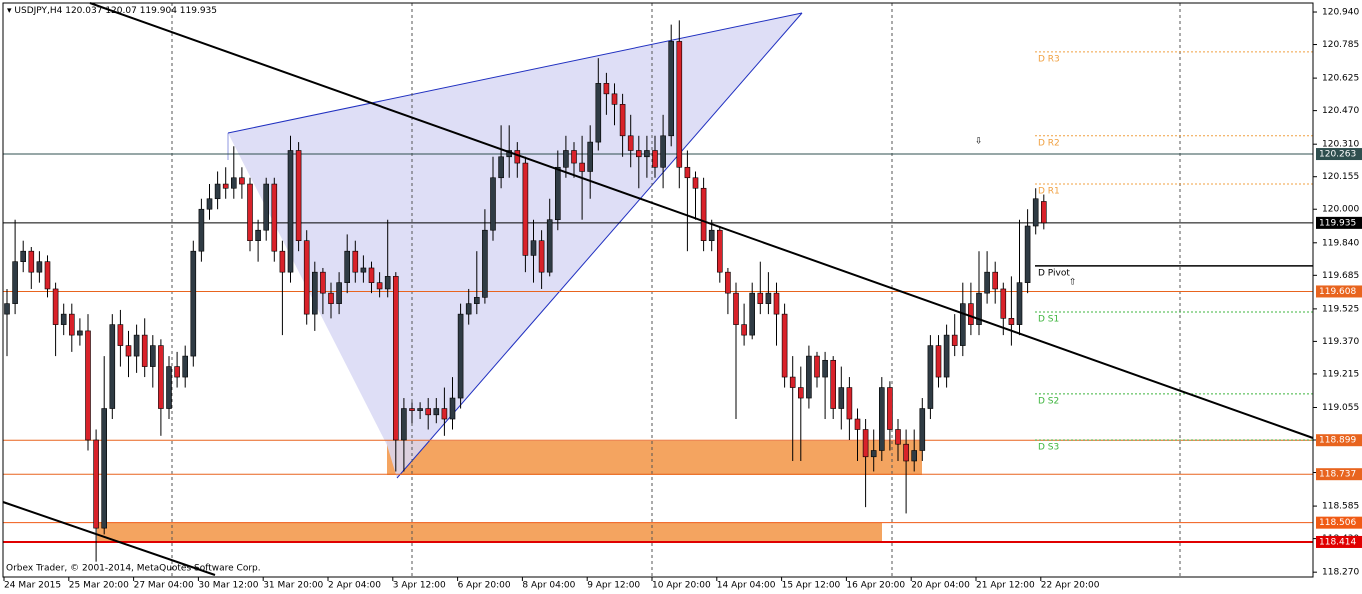 The image size is (1362, 594). Describe the element at coordinates (746, 586) in the screenshot. I see `x-tick-label: 14 Apr 04:00` at that location.